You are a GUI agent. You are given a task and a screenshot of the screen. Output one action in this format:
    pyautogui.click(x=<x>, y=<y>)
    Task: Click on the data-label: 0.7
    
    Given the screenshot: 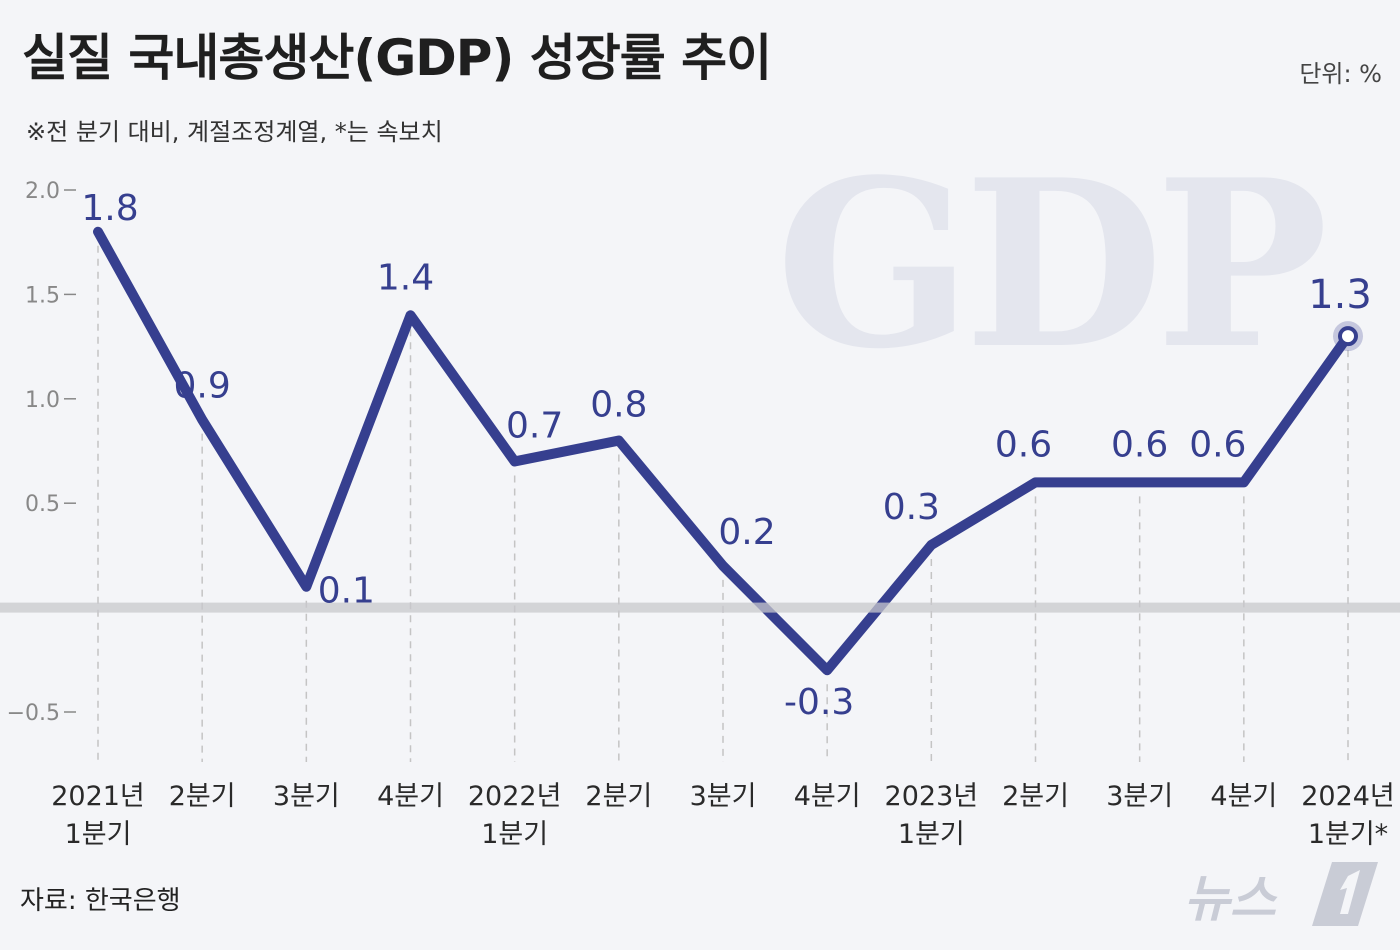 What is the action you would take?
    pyautogui.click(x=534, y=425)
    